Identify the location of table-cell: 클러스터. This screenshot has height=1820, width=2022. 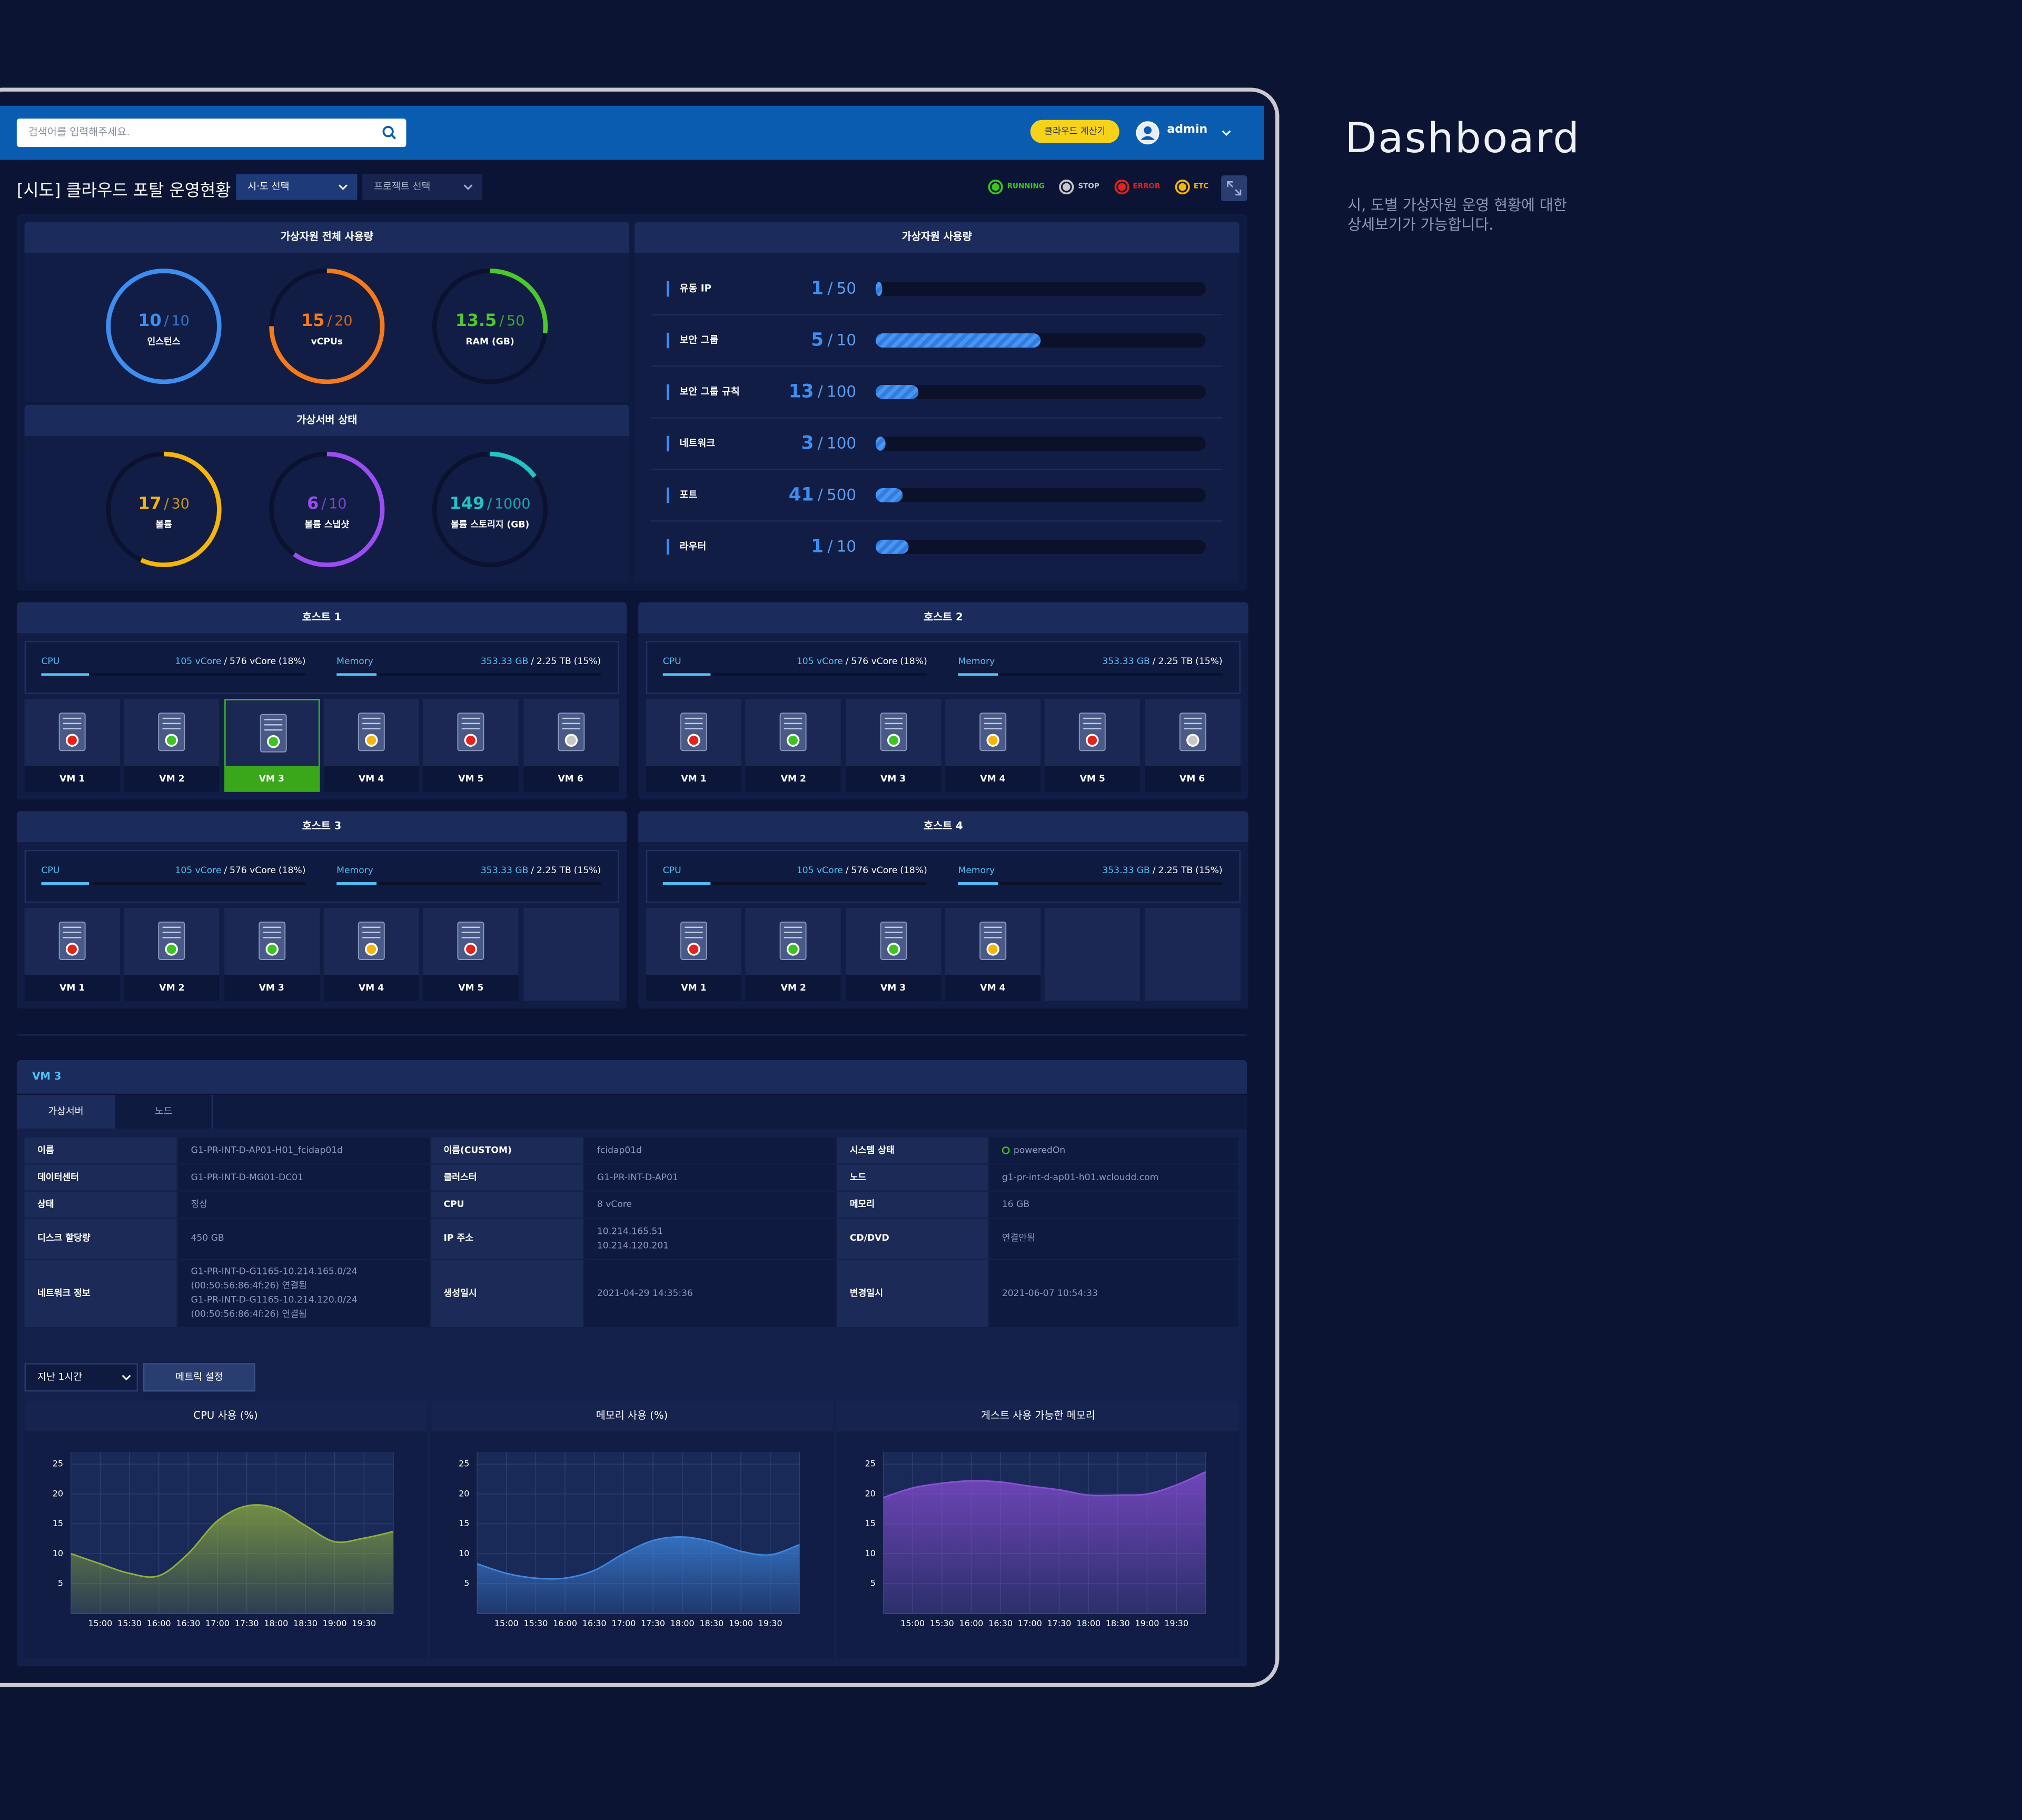
(507, 1177).